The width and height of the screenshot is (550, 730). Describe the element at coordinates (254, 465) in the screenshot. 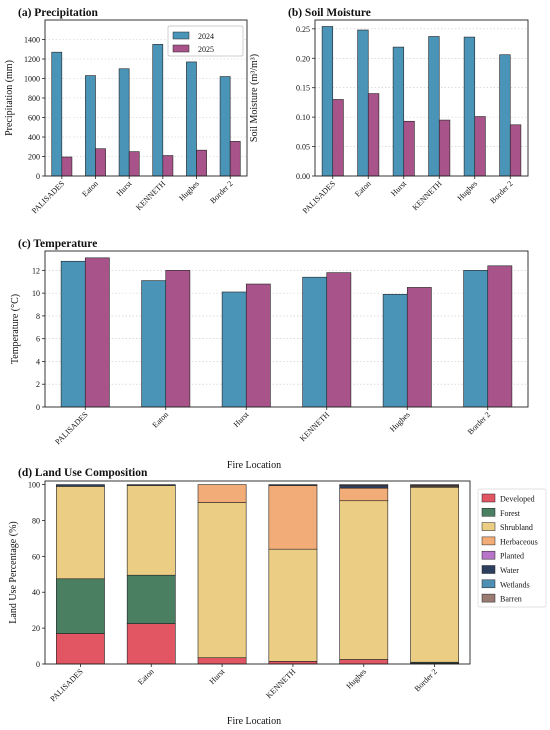

I see `x-axis-label: Fire Location` at that location.